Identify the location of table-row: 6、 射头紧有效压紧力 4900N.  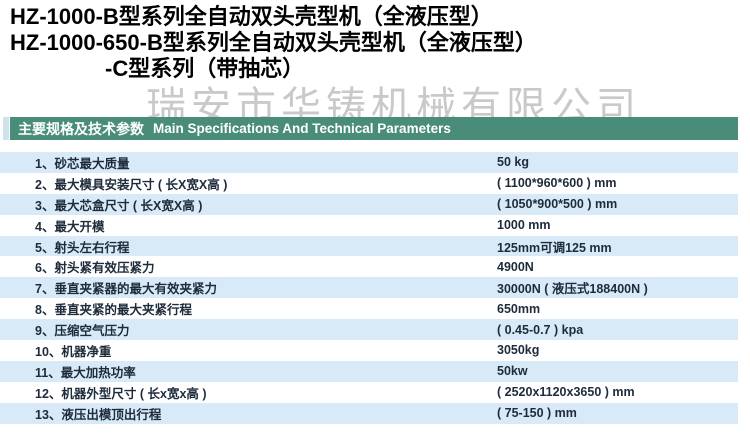
(369, 267).